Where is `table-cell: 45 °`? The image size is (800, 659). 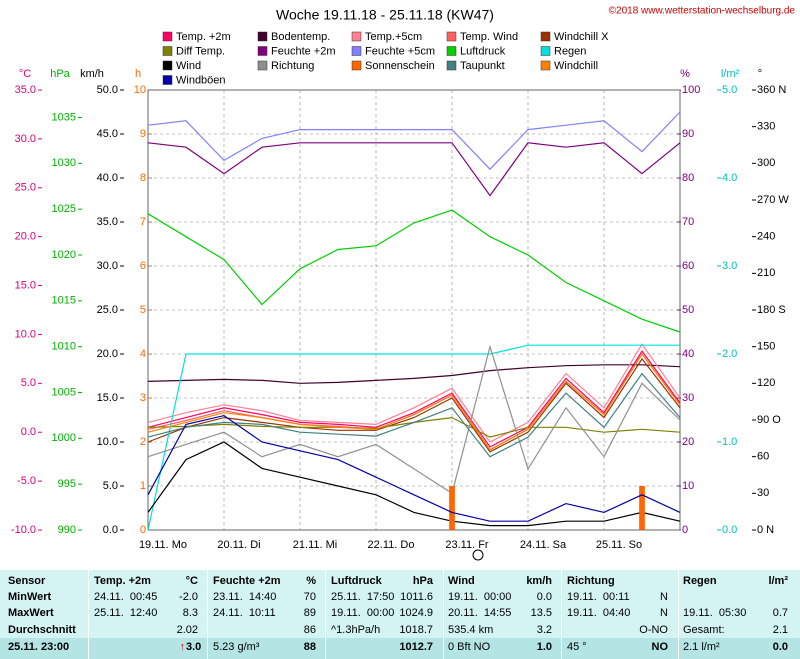
table-cell: 45 ° is located at coordinates (577, 647).